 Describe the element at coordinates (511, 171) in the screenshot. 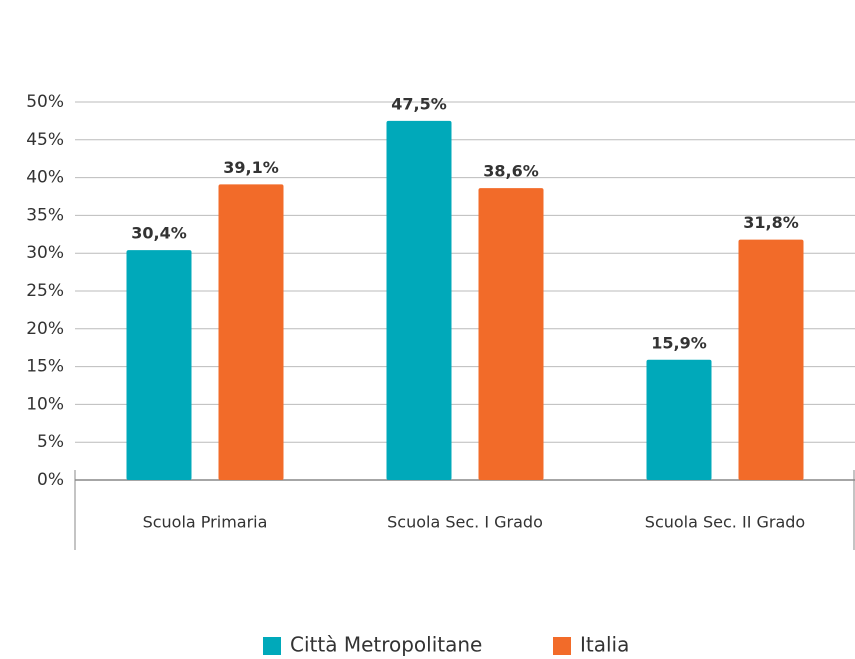

I see `value-label: 38,6%` at that location.